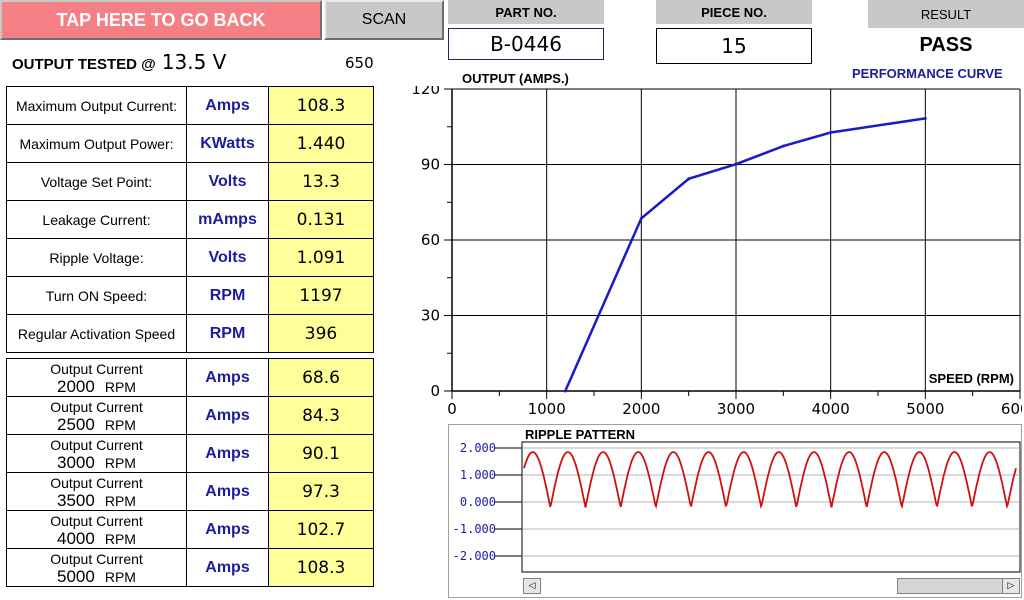  Describe the element at coordinates (435, 391) in the screenshot. I see `y-tick-label: 0` at that location.